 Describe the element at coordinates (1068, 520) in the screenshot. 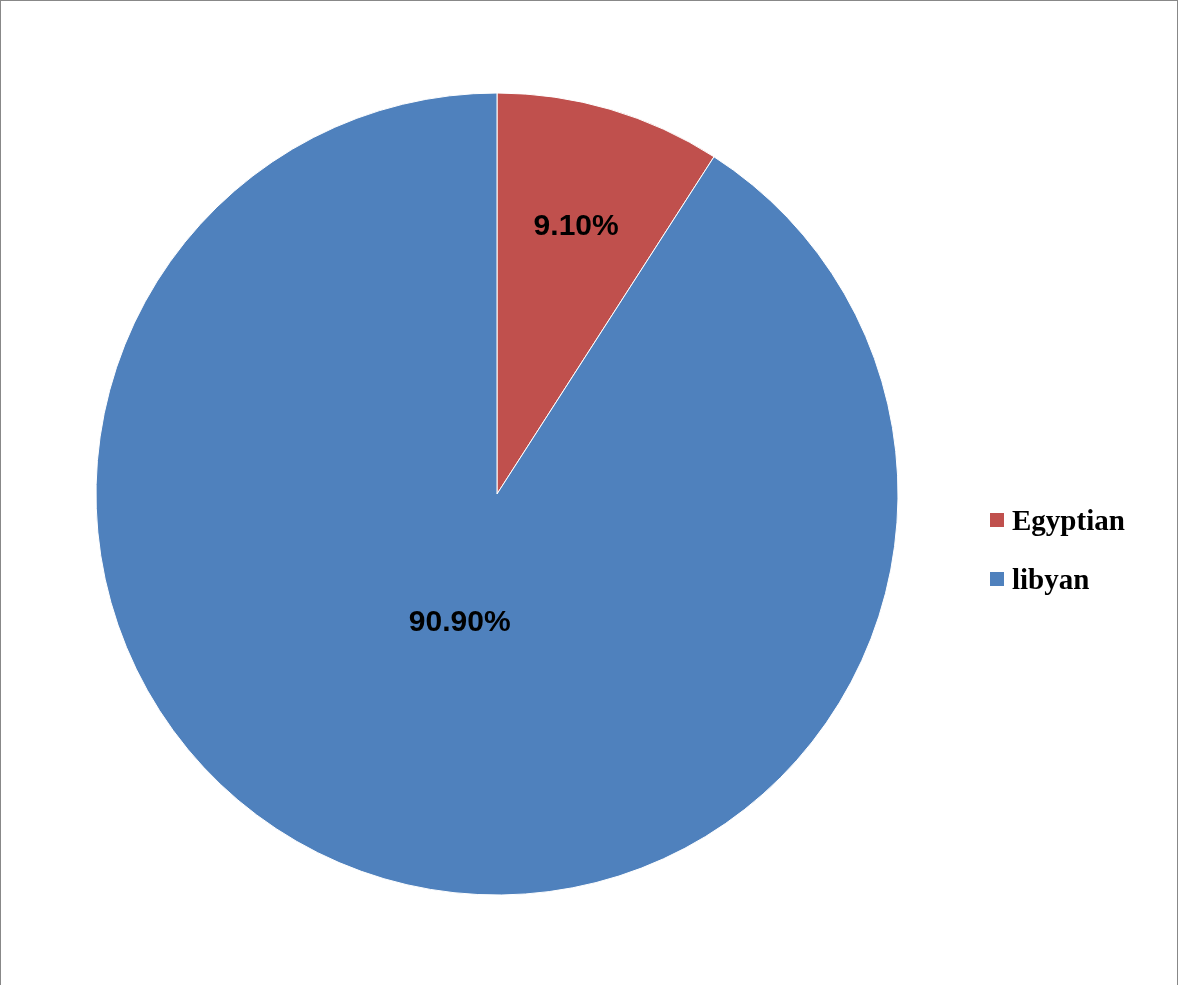

I see `legend-label: Egyptian` at that location.